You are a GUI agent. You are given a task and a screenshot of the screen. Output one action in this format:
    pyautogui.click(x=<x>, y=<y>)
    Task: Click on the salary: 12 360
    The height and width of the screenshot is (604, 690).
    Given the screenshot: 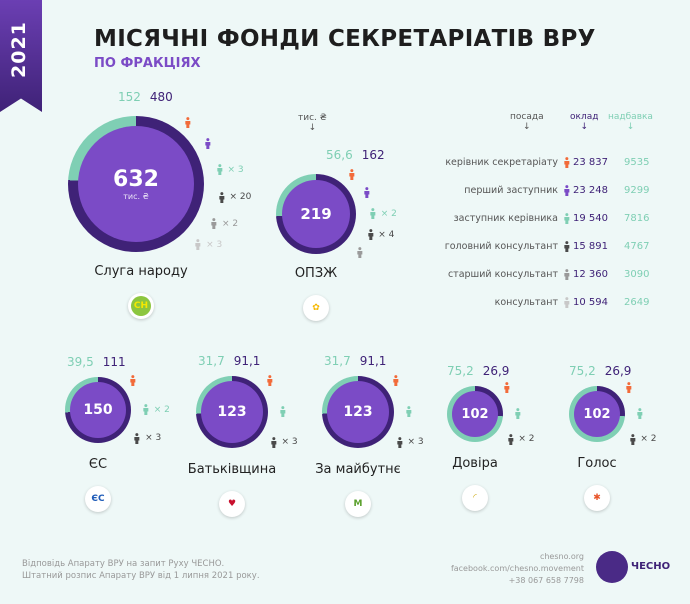 What is the action you would take?
    pyautogui.click(x=590, y=274)
    